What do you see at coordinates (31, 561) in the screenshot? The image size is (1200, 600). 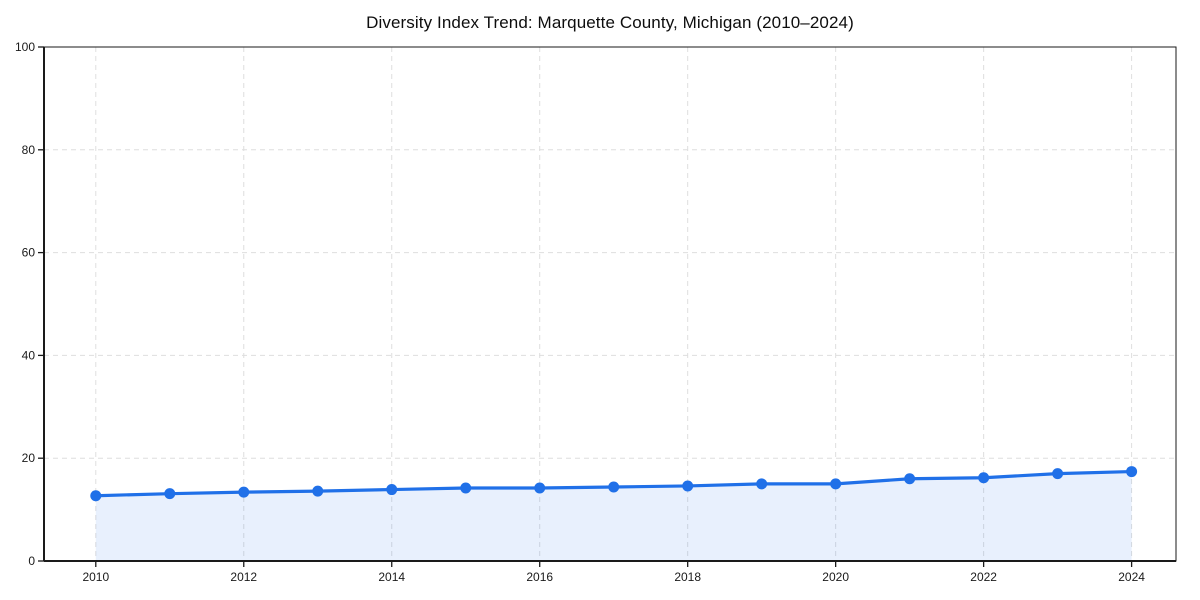 I see `y-tick-label: 0` at bounding box center [31, 561].